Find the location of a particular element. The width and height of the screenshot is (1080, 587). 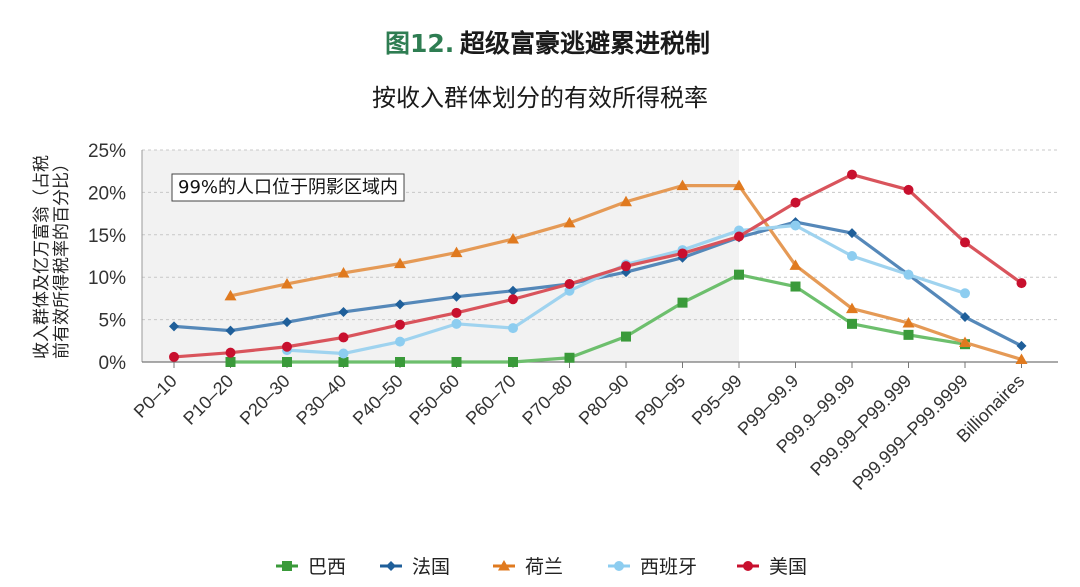

shaded-region-annotation: 99%的人口位于阴影区域内 is located at coordinates (288, 187).